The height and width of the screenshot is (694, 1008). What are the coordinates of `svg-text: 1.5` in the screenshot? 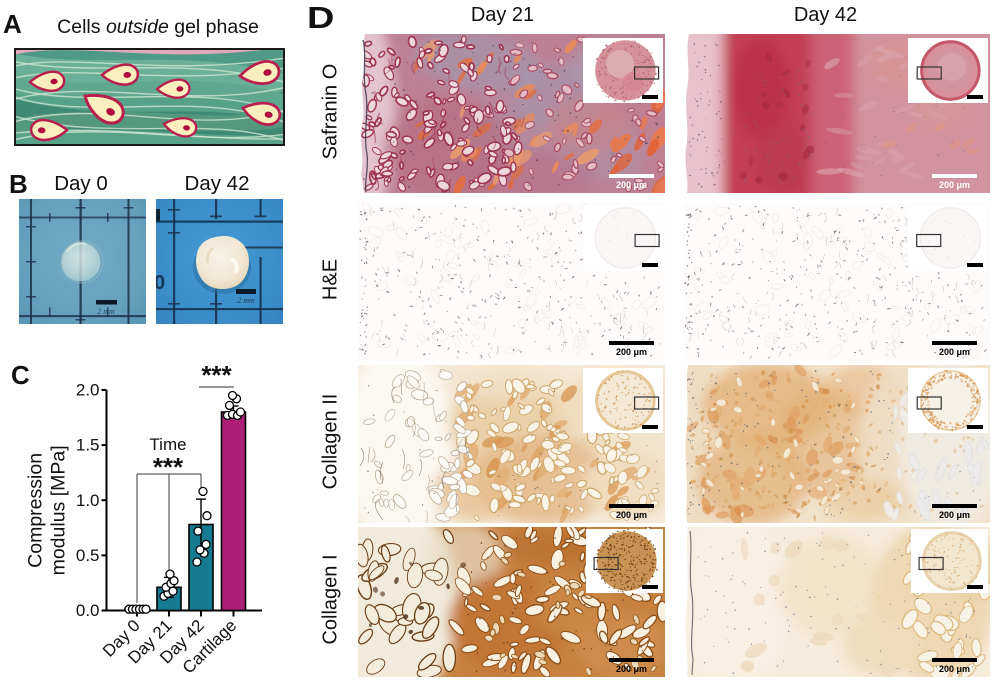 It's located at (88, 445).